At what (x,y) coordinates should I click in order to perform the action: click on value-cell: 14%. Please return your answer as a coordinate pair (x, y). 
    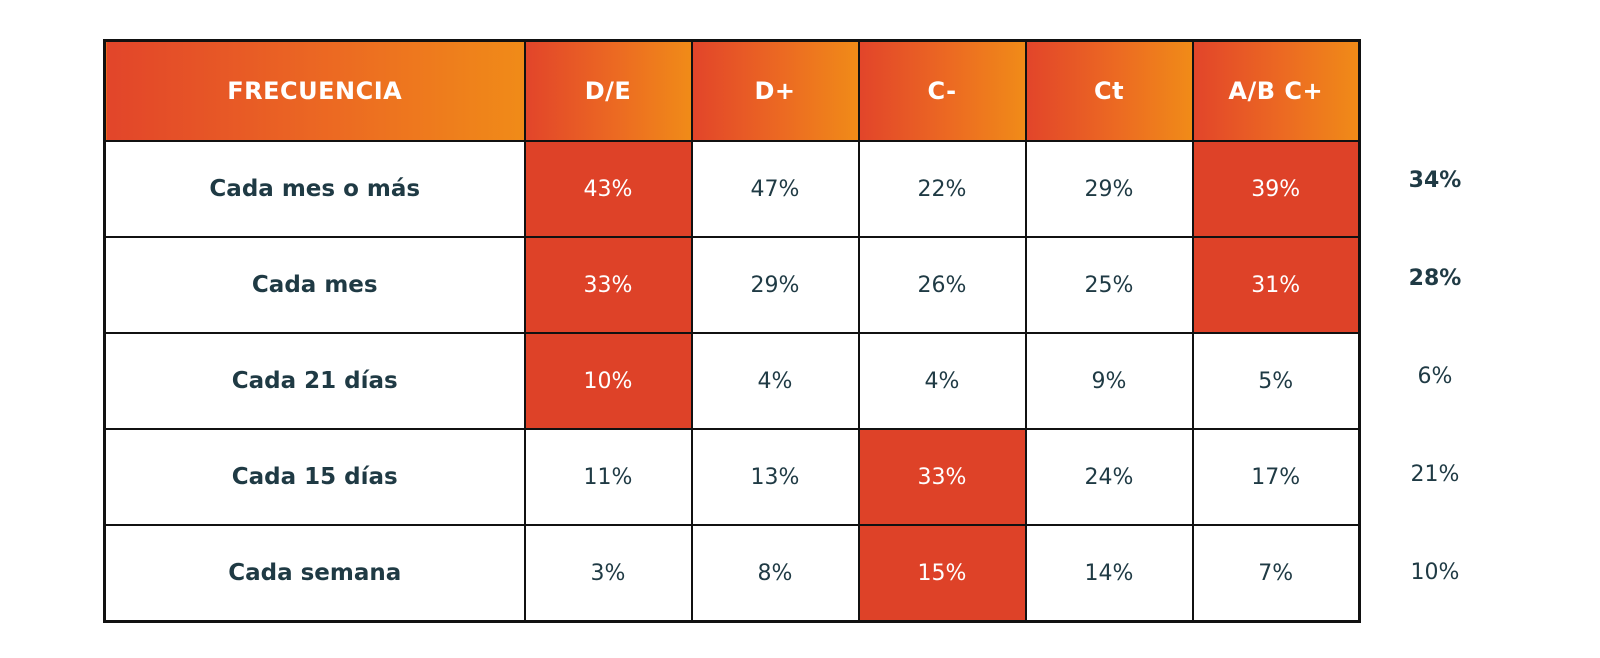
    Looking at the image, I should click on (1109, 573).